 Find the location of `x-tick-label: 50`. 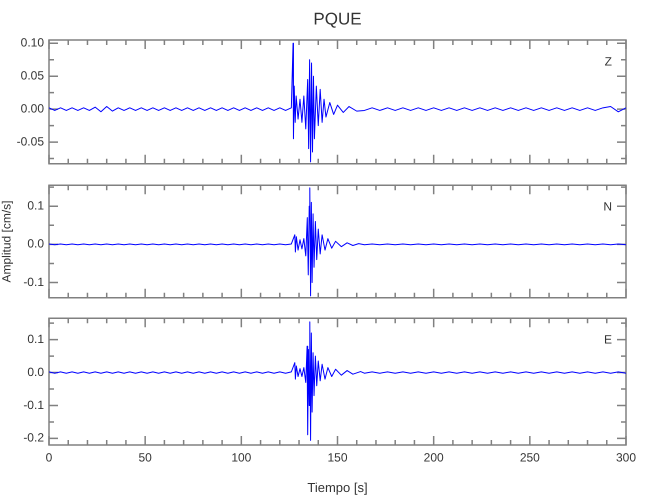

x-tick-label: 50 is located at coordinates (145, 457).